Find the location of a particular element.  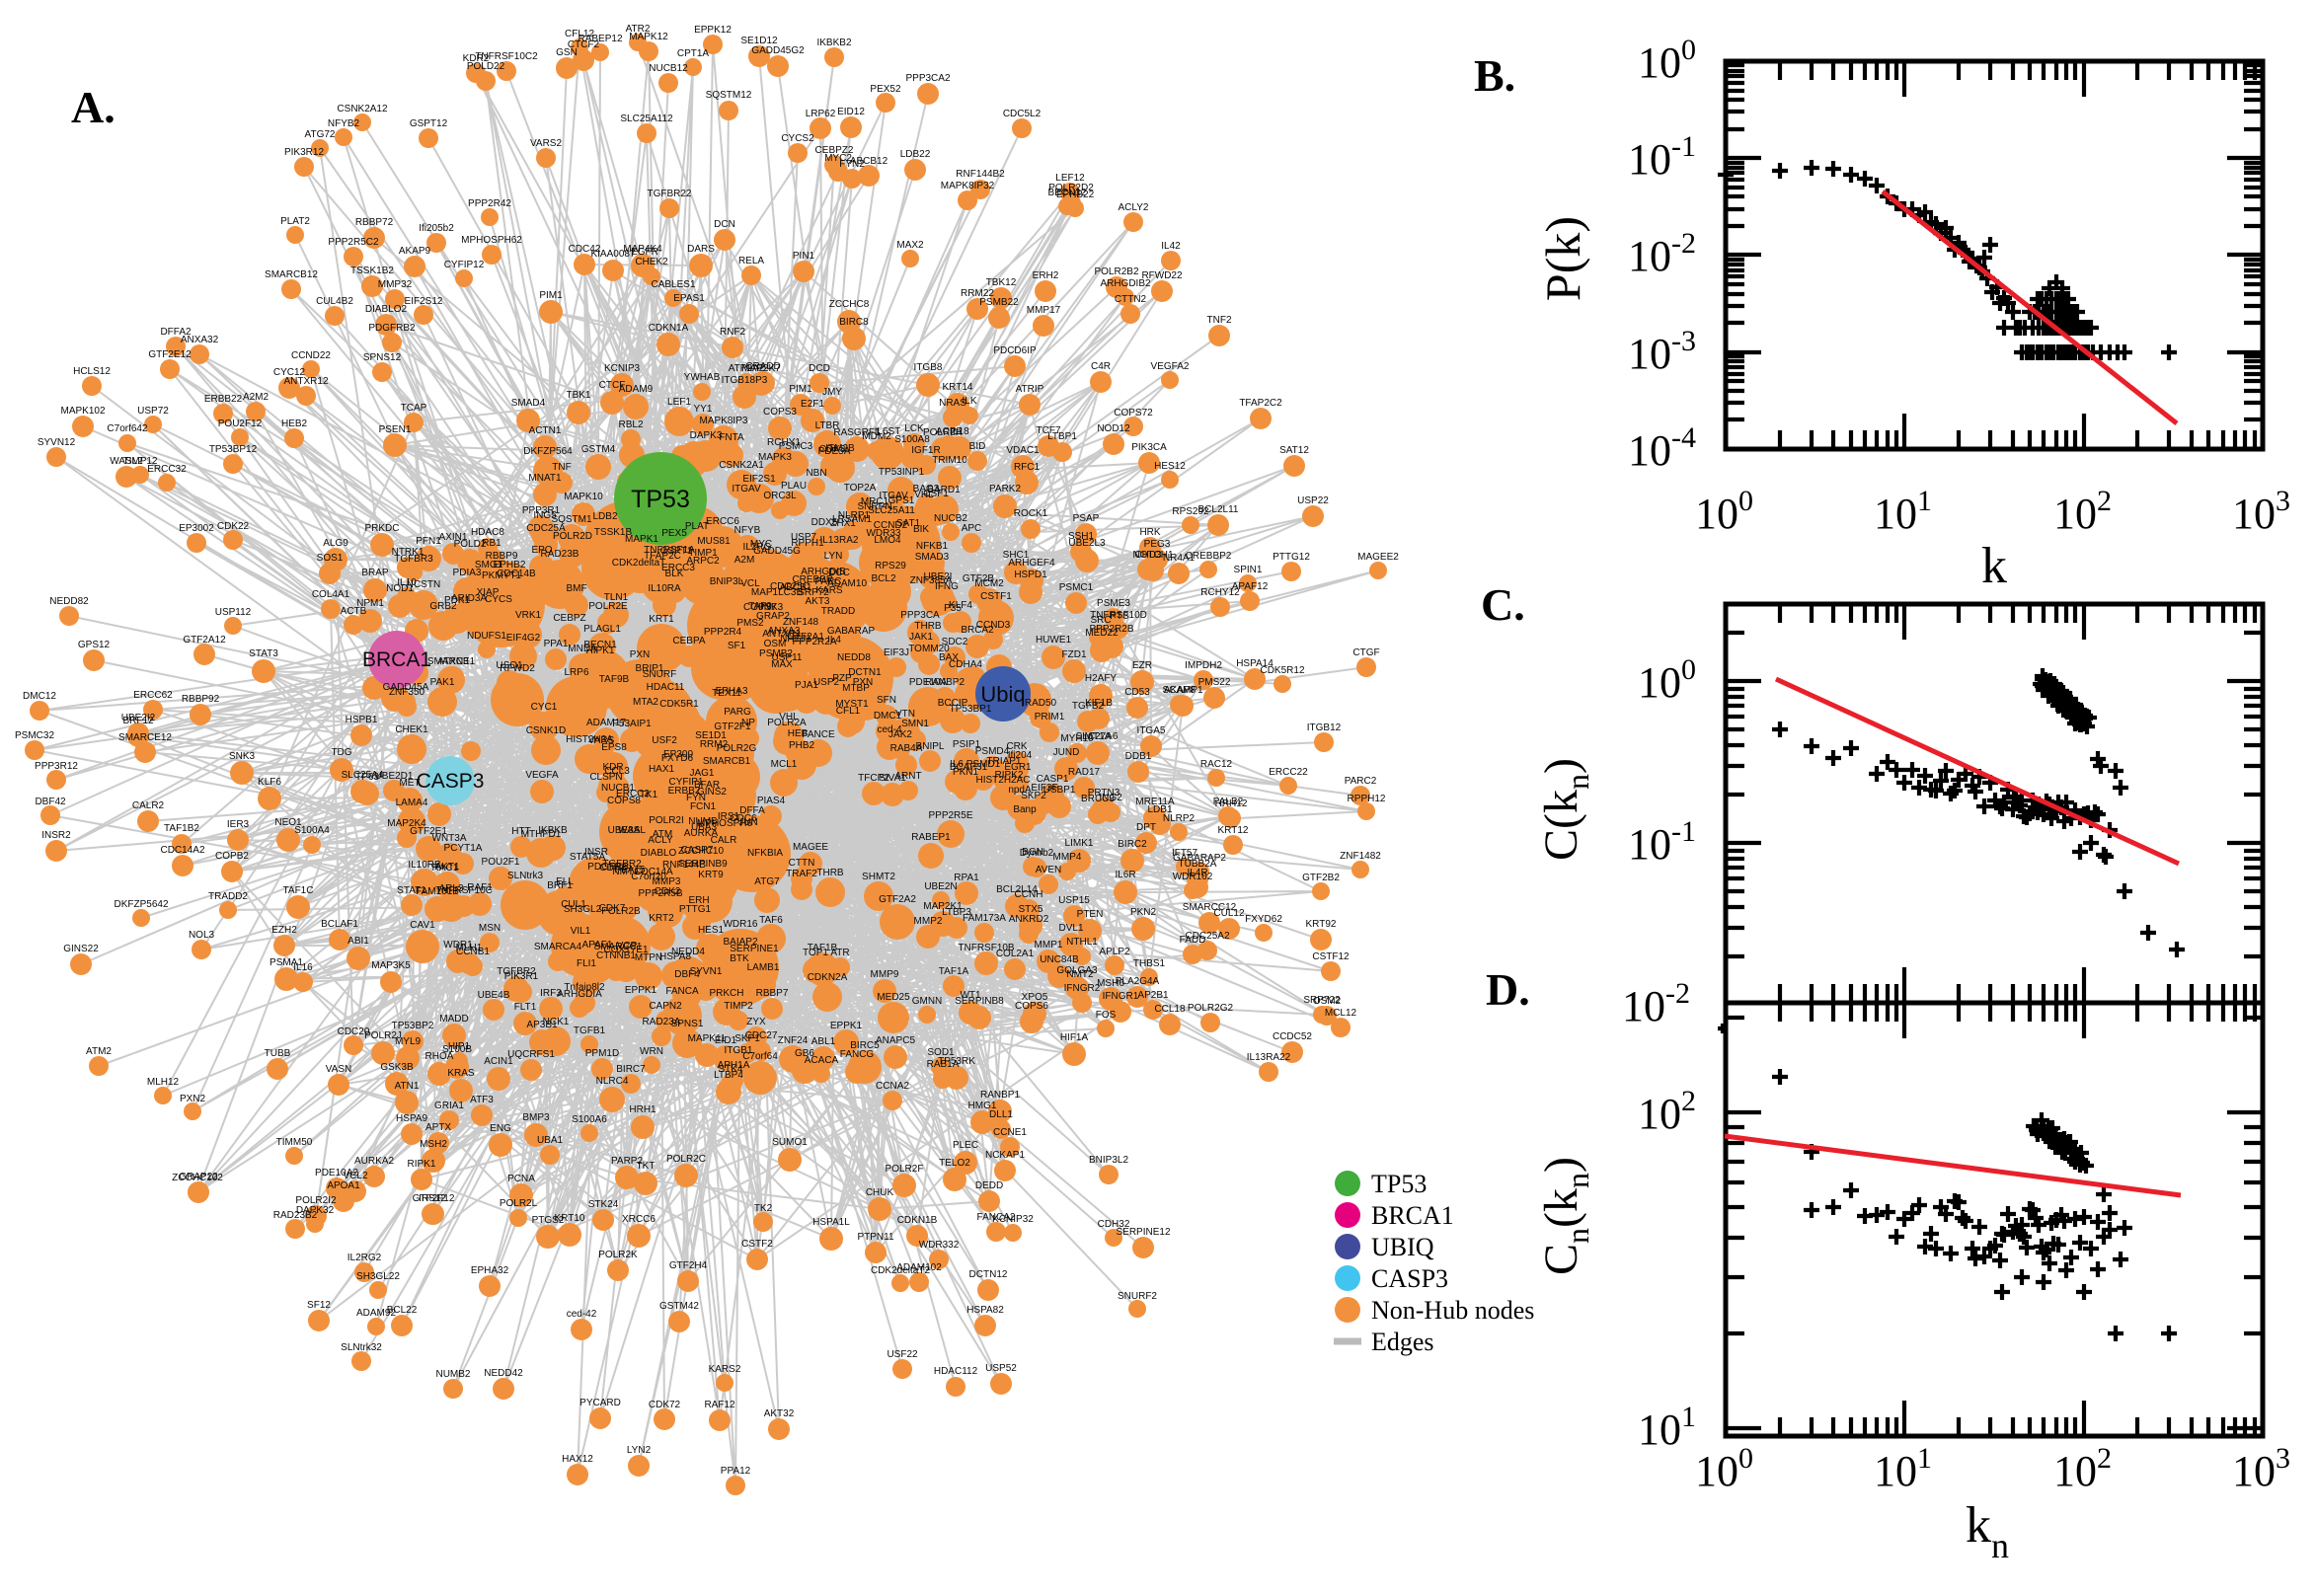

svg-text: CASP1 is located at coordinates (1053, 779).